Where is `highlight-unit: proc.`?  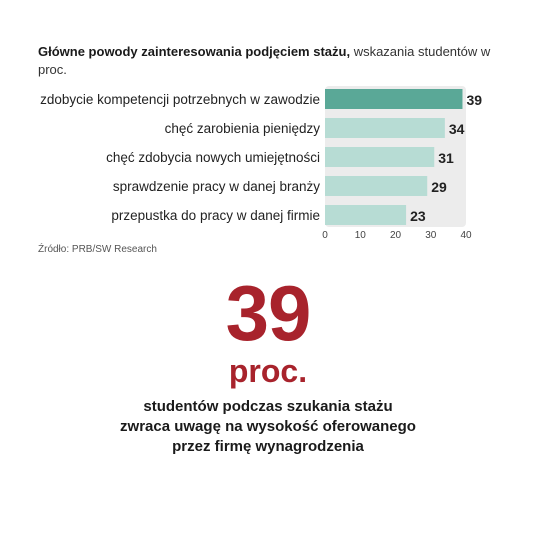 highlight-unit: proc. is located at coordinates (268, 371).